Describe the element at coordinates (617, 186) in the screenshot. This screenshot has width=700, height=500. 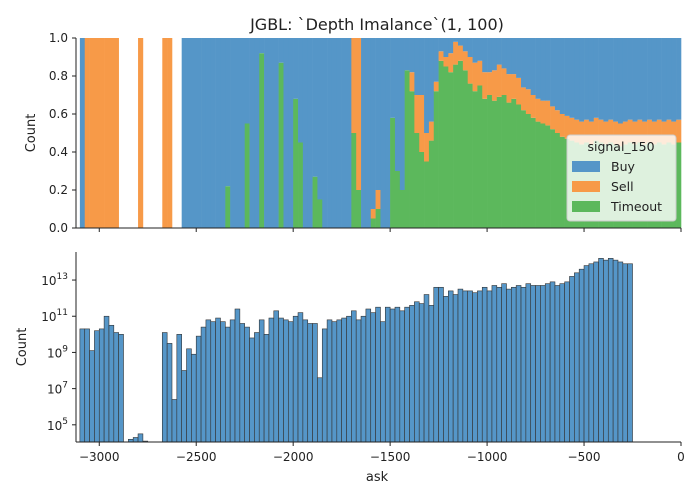
I see `legend-entries: Buy Sell Timeout` at that location.